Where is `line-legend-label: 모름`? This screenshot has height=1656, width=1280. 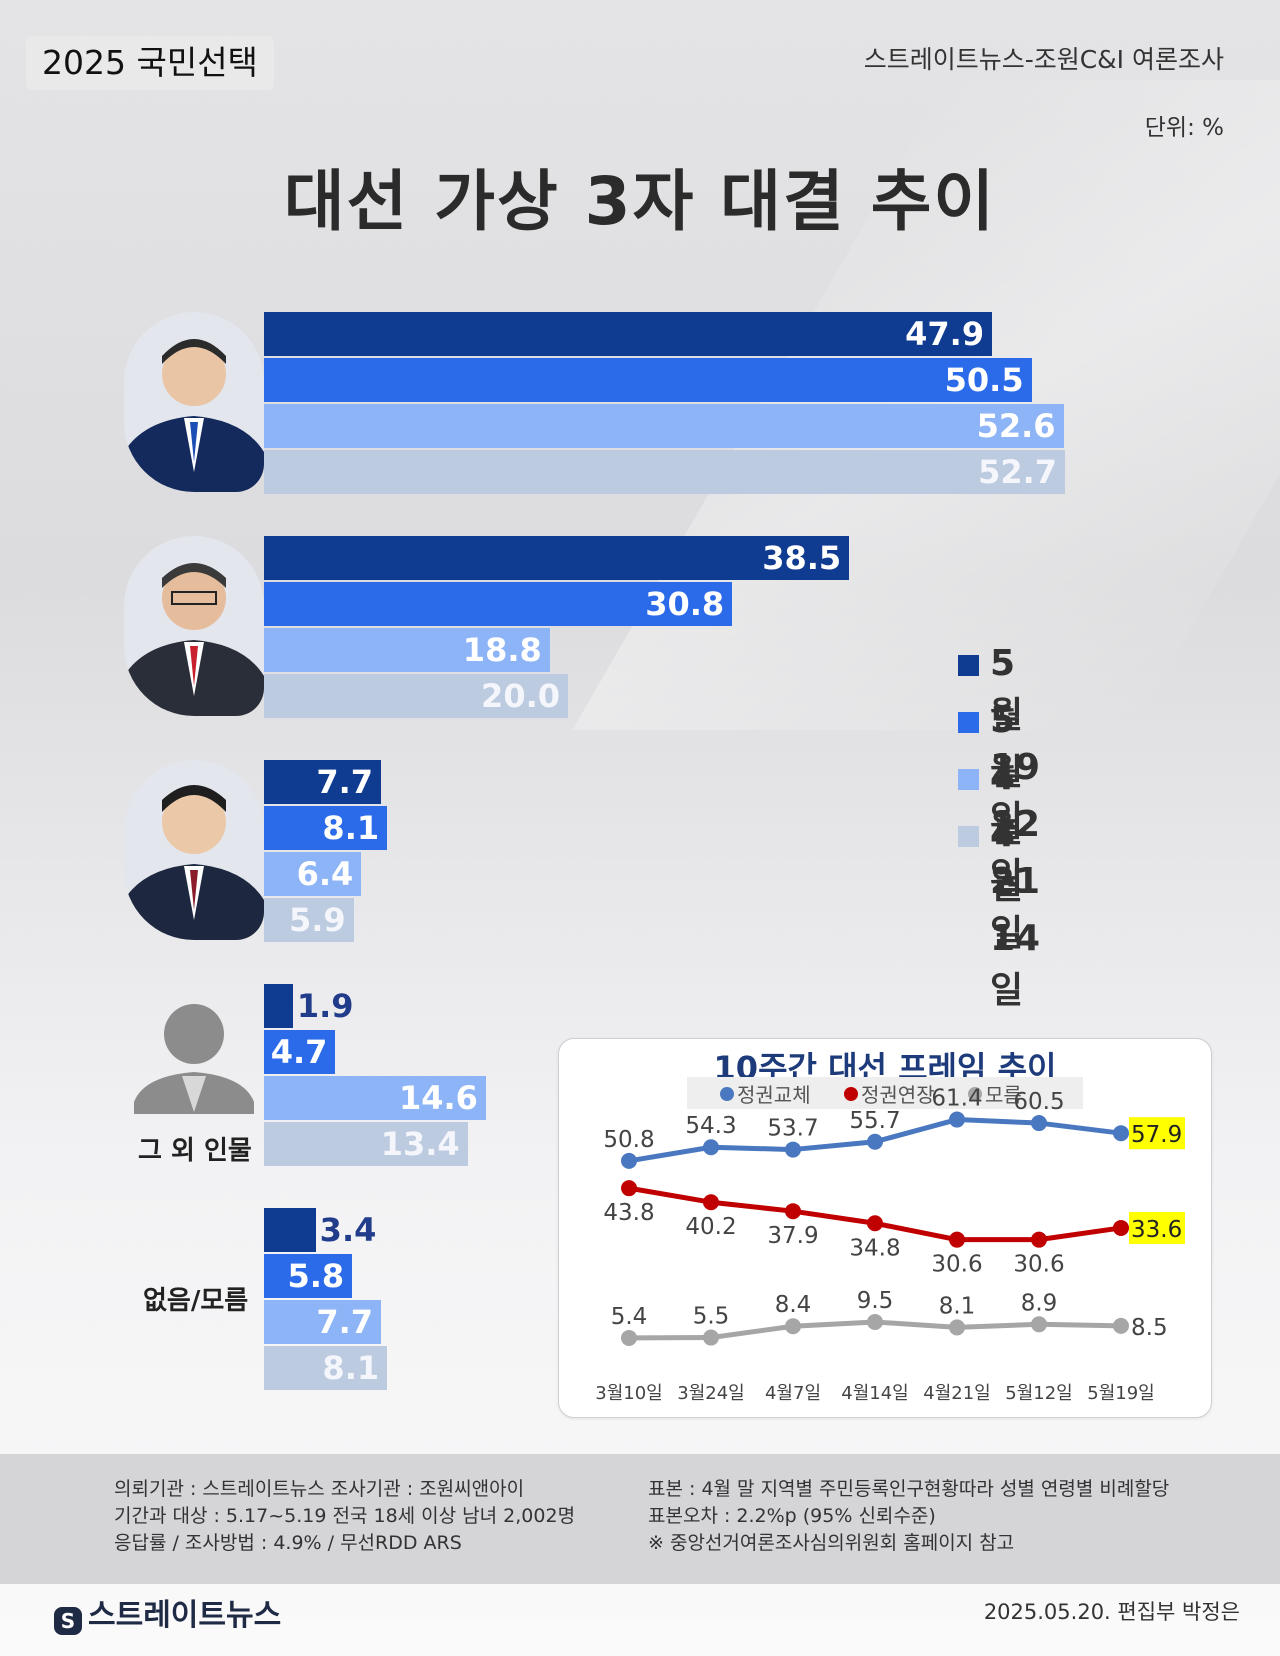
line-legend-label: 모름 is located at coordinates (1003, 1095).